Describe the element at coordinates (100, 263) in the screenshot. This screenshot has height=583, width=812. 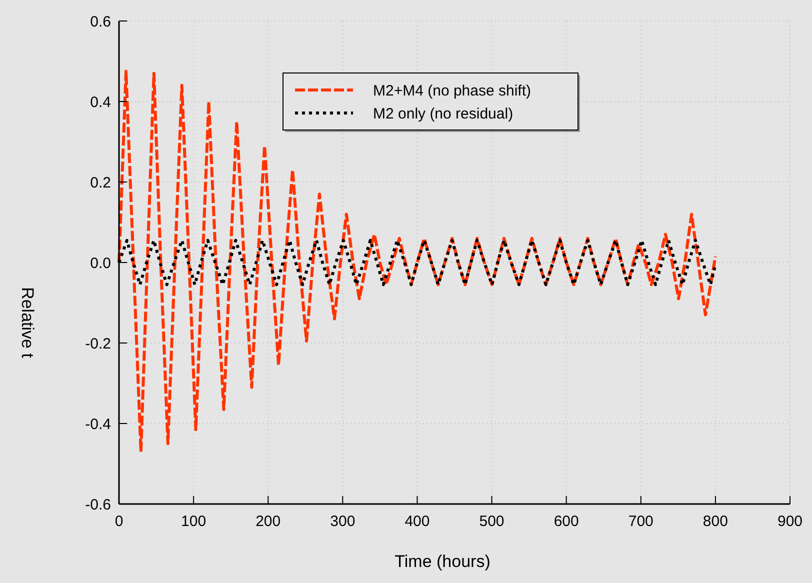
I see `y-tick-label: 0.0` at that location.